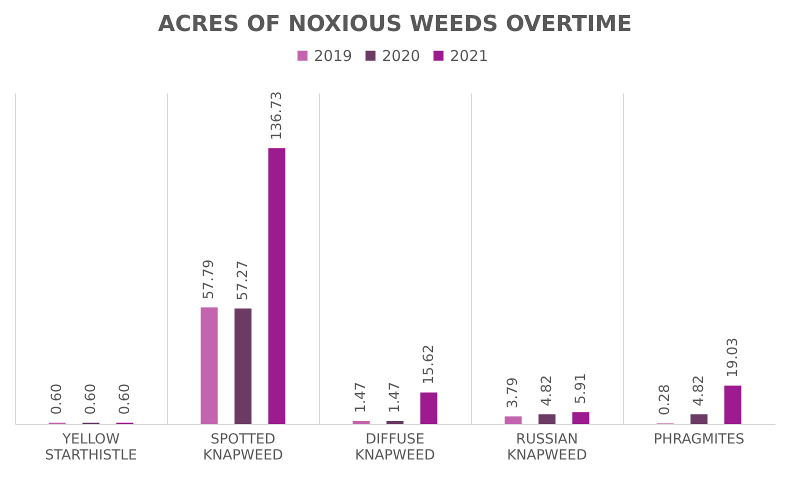  Describe the element at coordinates (469, 55) in the screenshot. I see `legend-label: 2021` at that location.